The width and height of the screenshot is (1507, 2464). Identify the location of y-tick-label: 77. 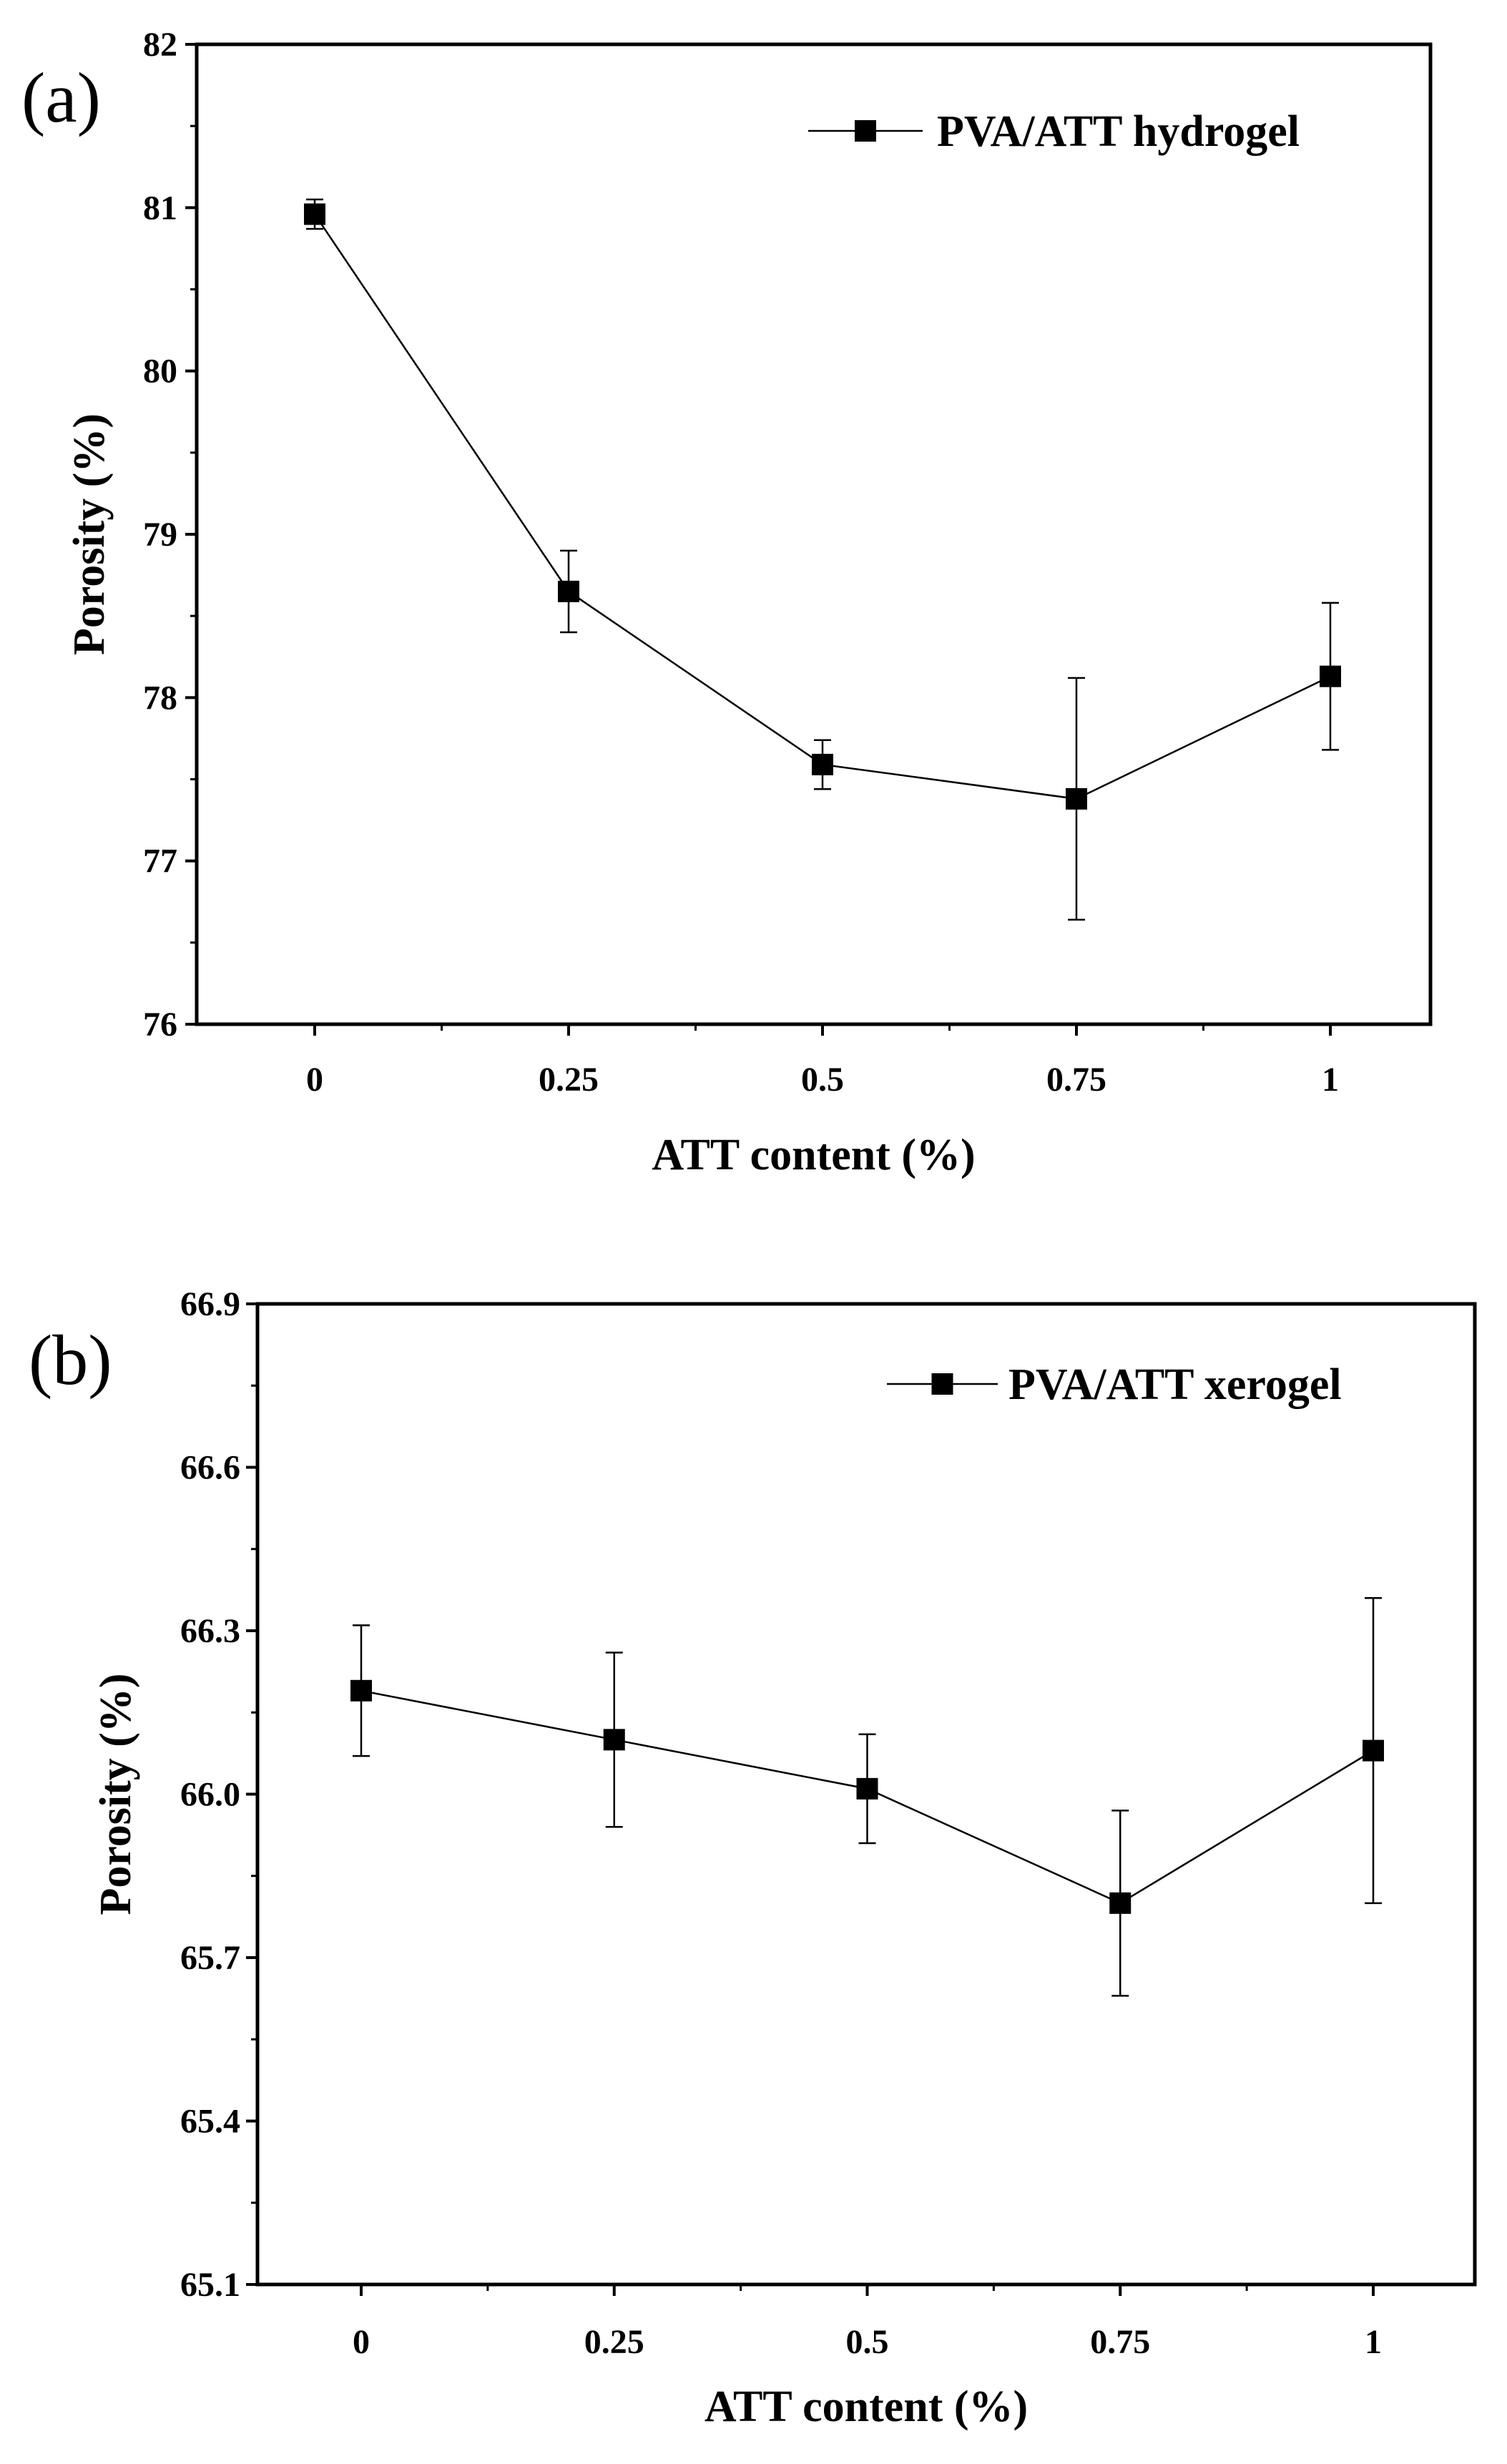
(160, 862).